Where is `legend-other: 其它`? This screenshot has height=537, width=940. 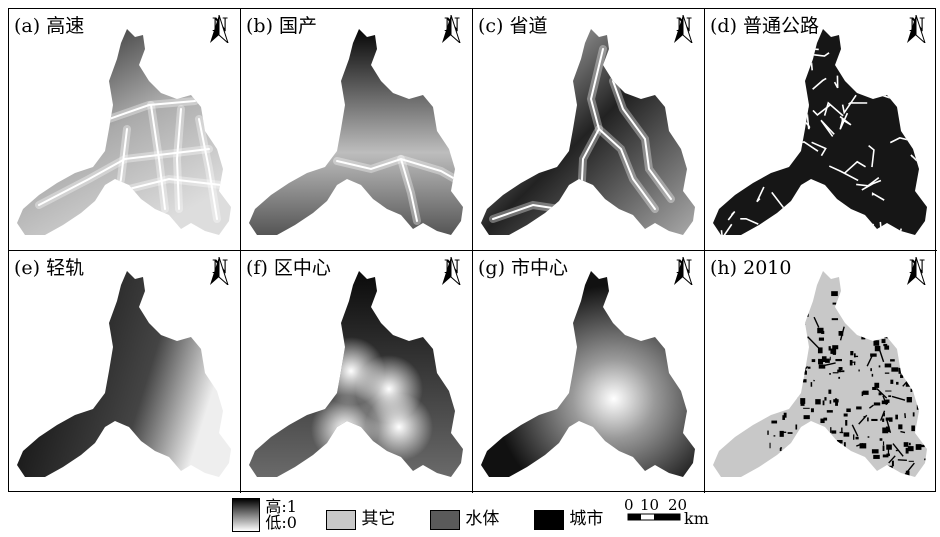
legend-other: 其它 is located at coordinates (360, 517).